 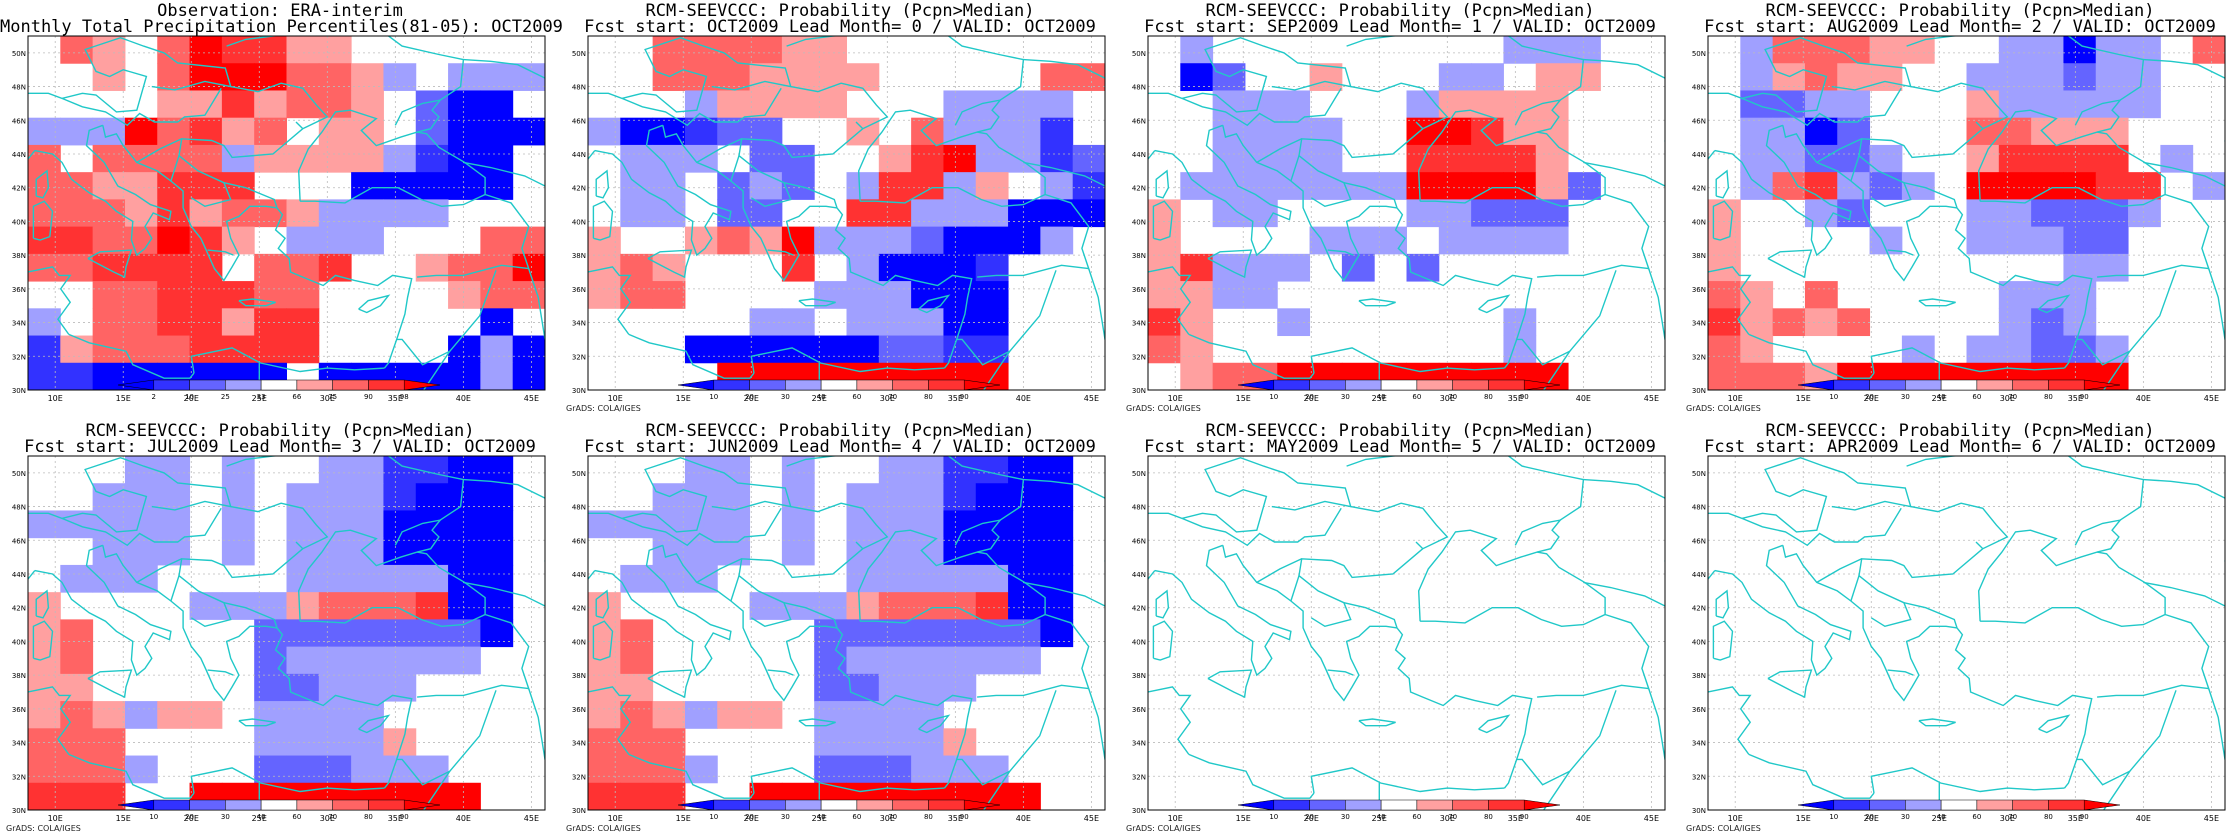 What do you see at coordinates (840, 431) in the screenshot?
I see `panel-title: RCM-SEEVCCC: Probability (Pcpn>Median)` at bounding box center [840, 431].